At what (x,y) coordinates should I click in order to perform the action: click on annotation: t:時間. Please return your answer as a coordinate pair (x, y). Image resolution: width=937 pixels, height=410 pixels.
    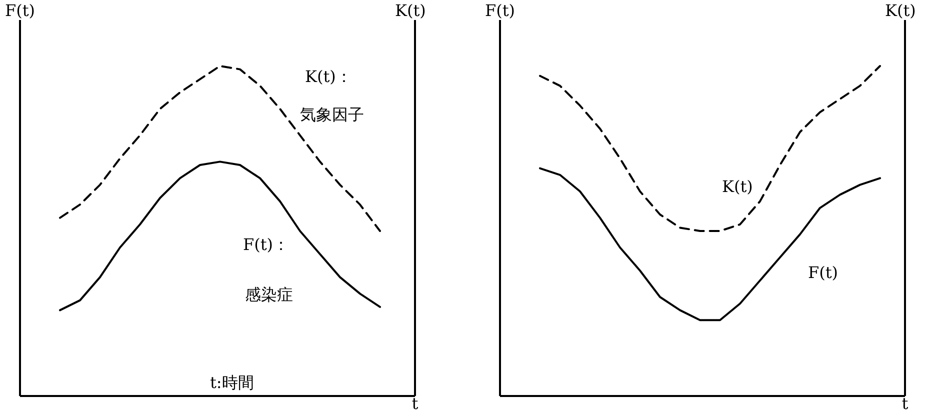
    Looking at the image, I should click on (232, 382).